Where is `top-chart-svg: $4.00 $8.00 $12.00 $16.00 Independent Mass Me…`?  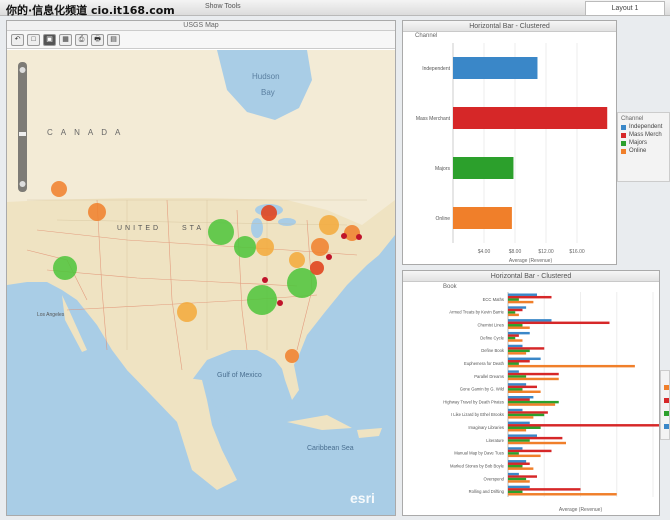 top-chart-svg: $4.00 $8.00 $12.00 $16.00 Independent Mass Me… is located at coordinates (512, 153).